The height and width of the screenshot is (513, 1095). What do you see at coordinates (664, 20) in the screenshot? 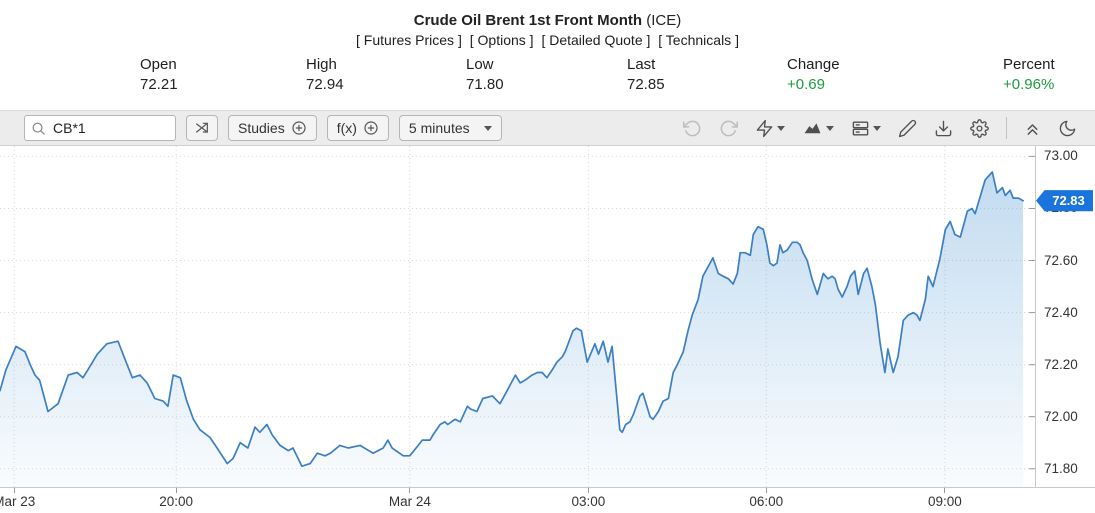
I see `exchange-name: (ICE)` at bounding box center [664, 20].